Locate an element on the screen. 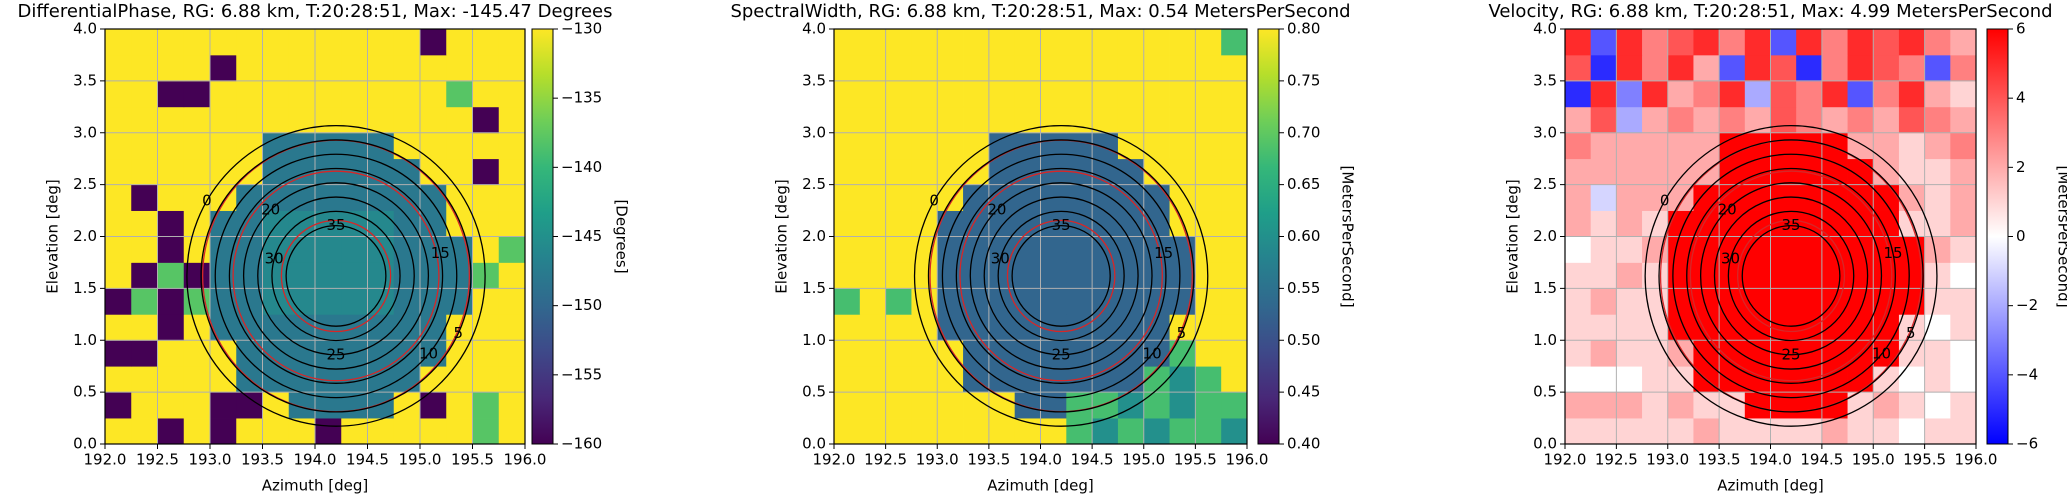 The width and height of the screenshot is (2067, 497). contour-label: 35 is located at coordinates (335, 225).